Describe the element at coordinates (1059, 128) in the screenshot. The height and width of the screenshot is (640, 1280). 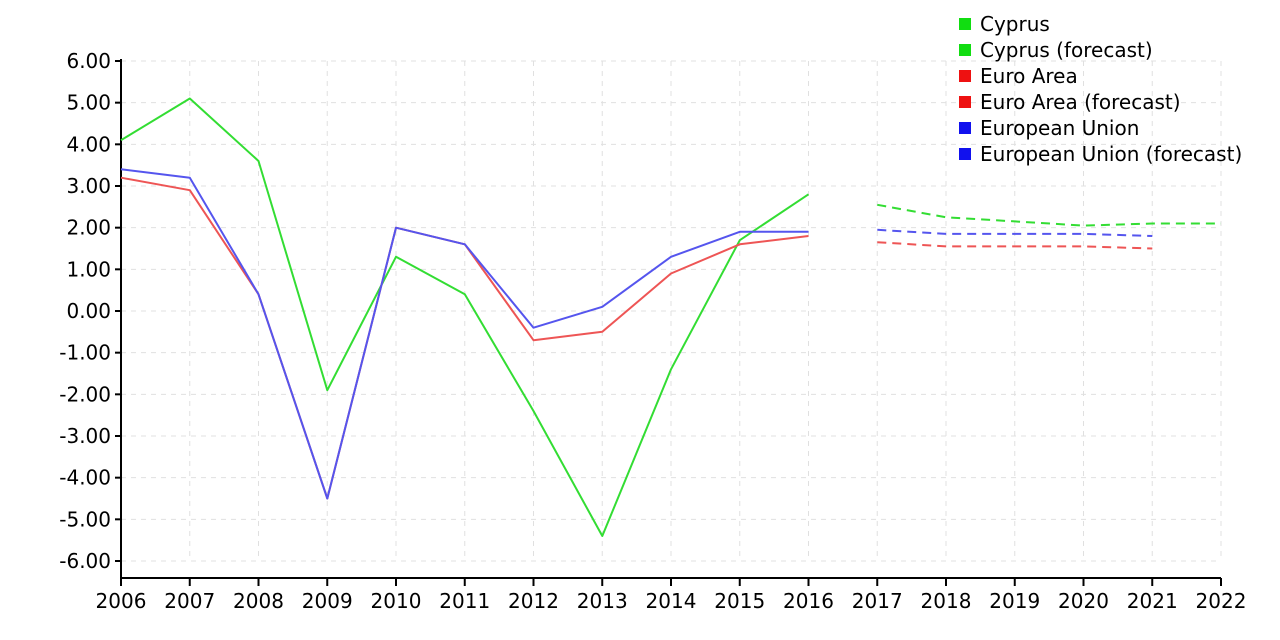
I see `legend-label: European Union` at that location.